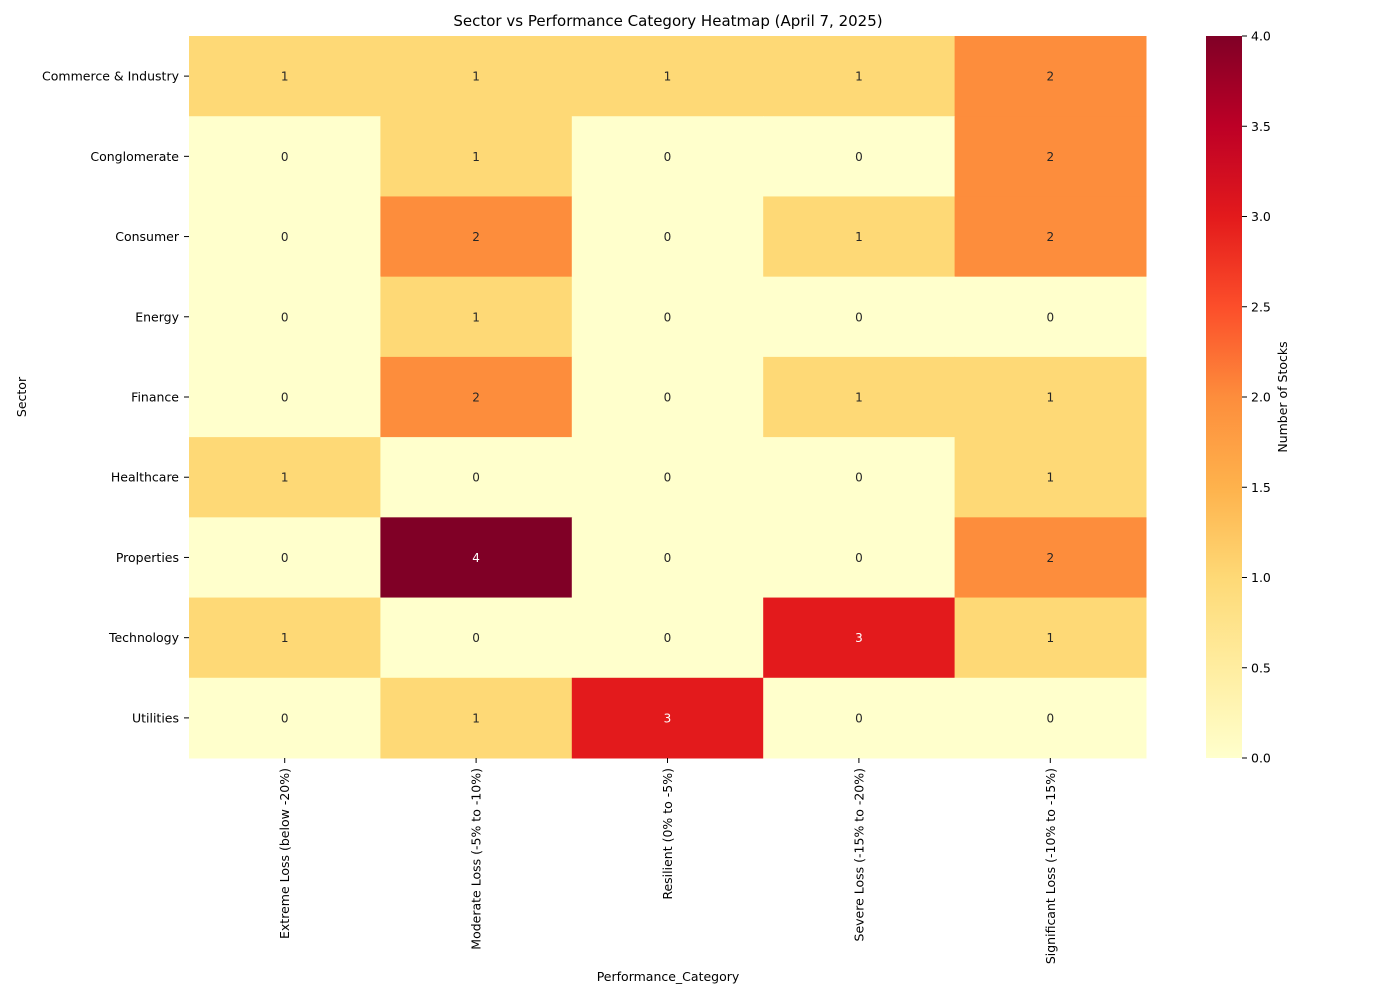 This screenshot has height=1000, width=1400. What do you see at coordinates (667, 834) in the screenshot?
I see `column-tick-label: Resilient (0% to -5%)` at bounding box center [667, 834].